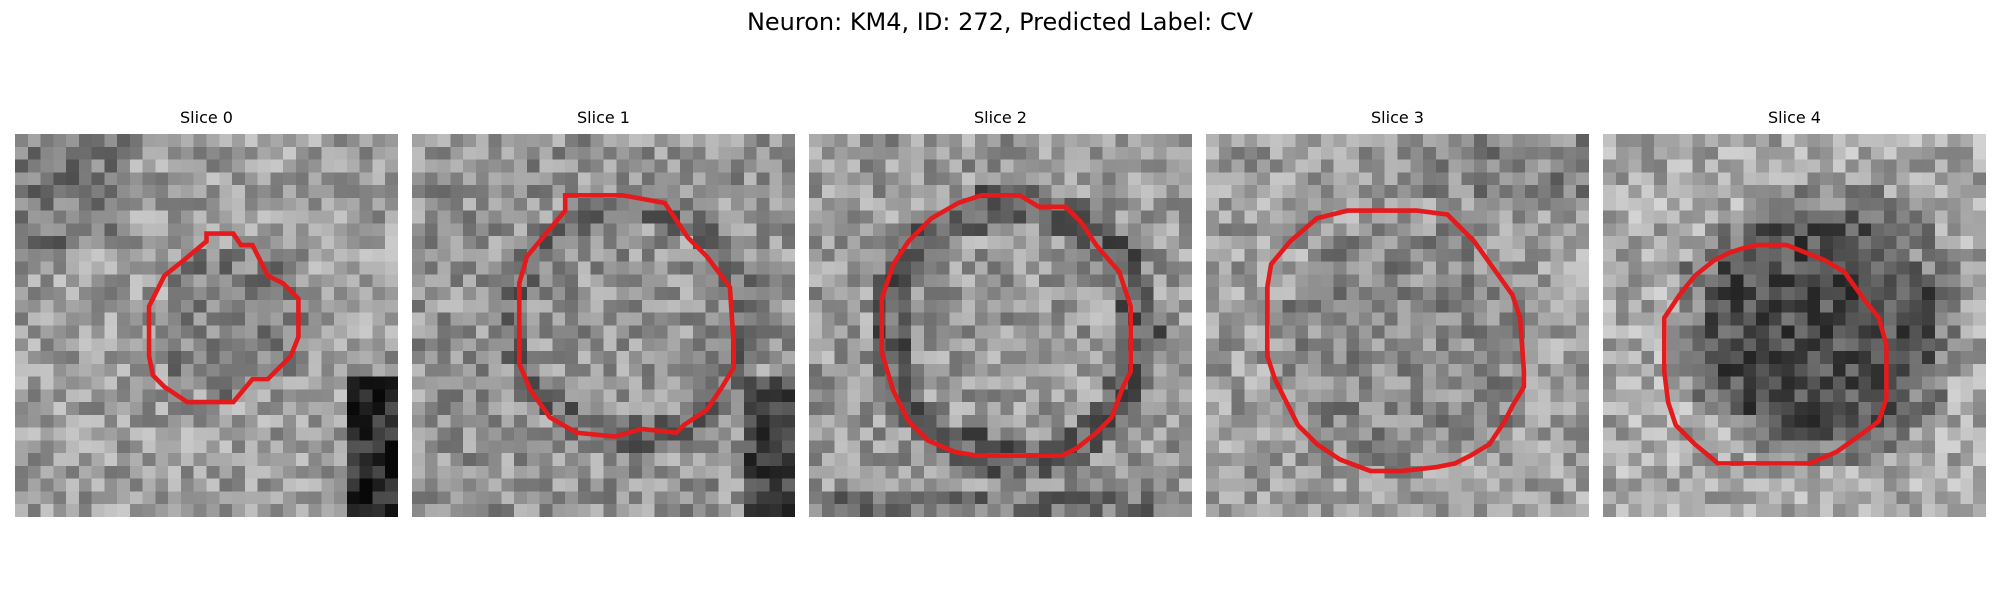  Describe the element at coordinates (1000, 117) in the screenshot. I see `slice-title: Slice 2` at that location.